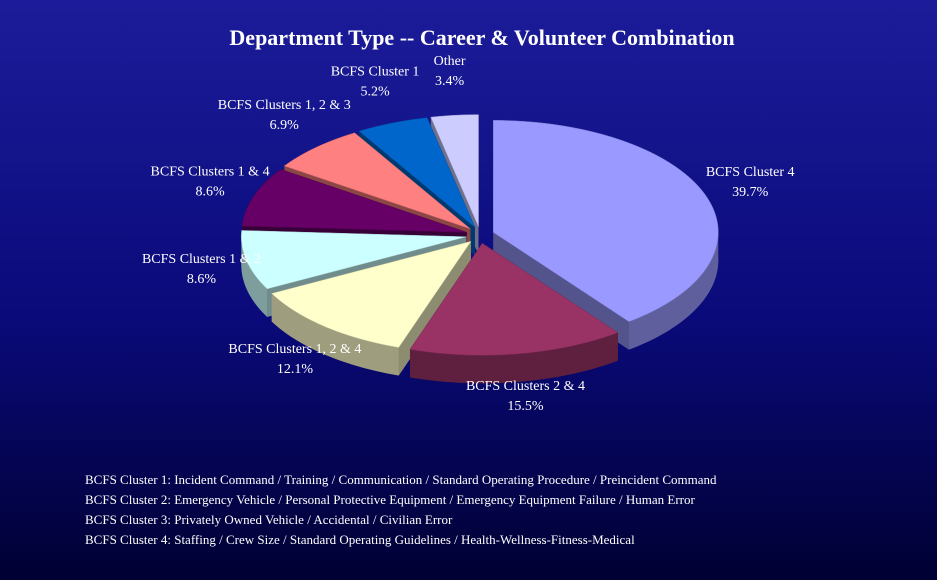 Image resolution: width=937 pixels, height=580 pixels. Describe the element at coordinates (750, 192) in the screenshot. I see `slice-value-label: 39.7%` at that location.